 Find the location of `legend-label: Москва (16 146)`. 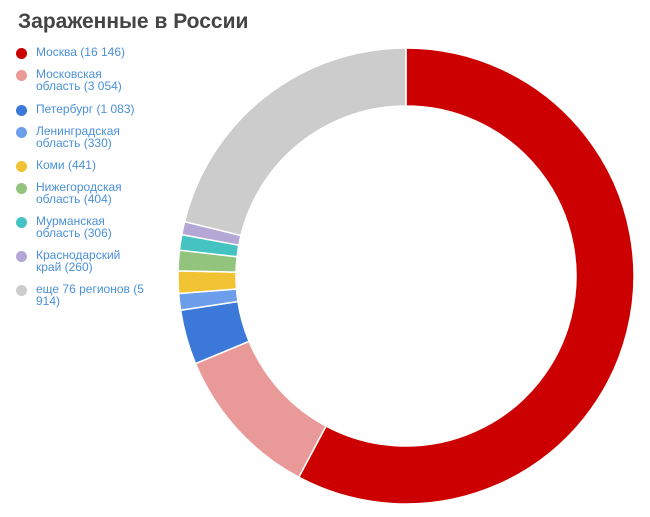

legend-label: Москва (16 146) is located at coordinates (80, 52).